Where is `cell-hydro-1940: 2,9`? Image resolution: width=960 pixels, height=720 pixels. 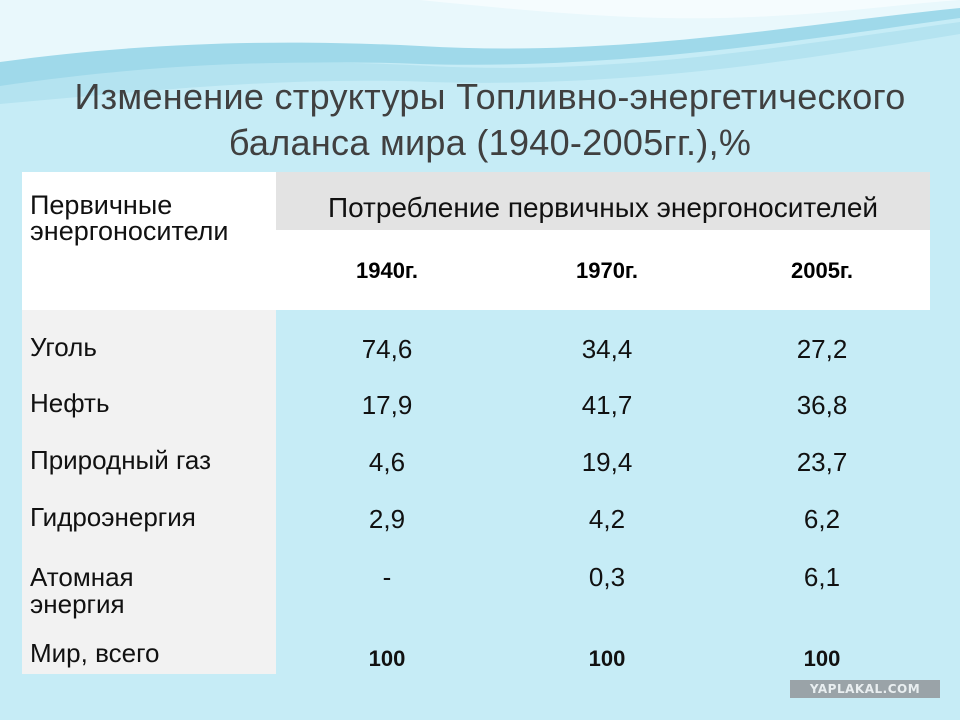
cell-hydro-1940: 2,9 is located at coordinates (387, 519).